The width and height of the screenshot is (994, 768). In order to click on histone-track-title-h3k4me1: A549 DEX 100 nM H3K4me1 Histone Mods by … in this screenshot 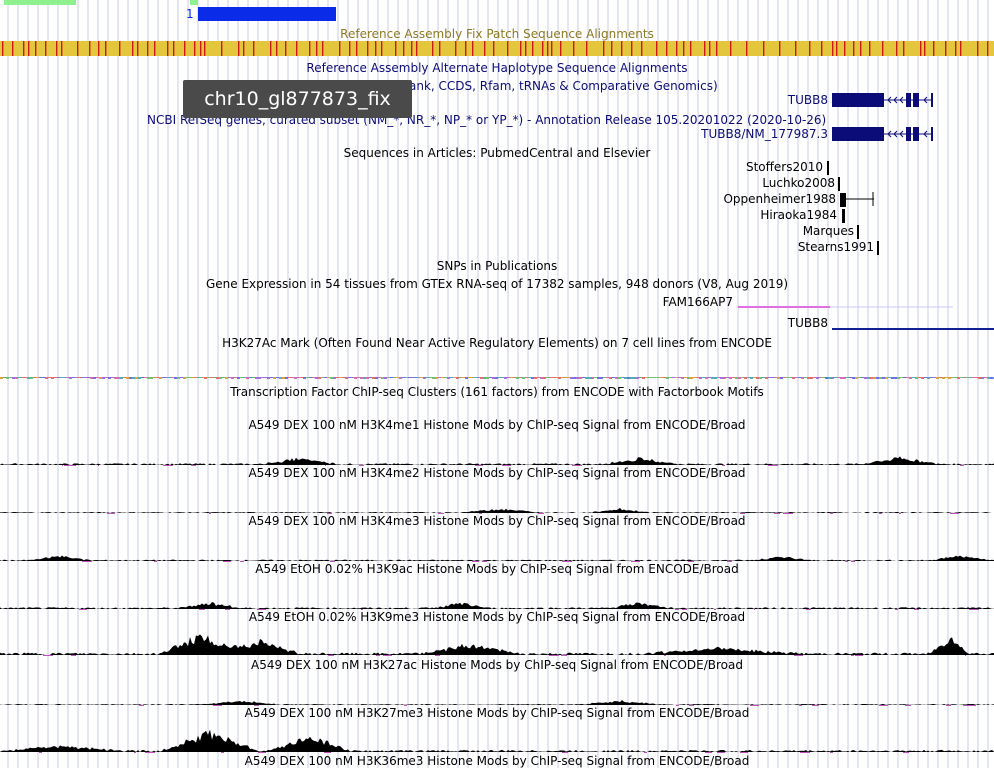, I will do `click(497, 425)`.